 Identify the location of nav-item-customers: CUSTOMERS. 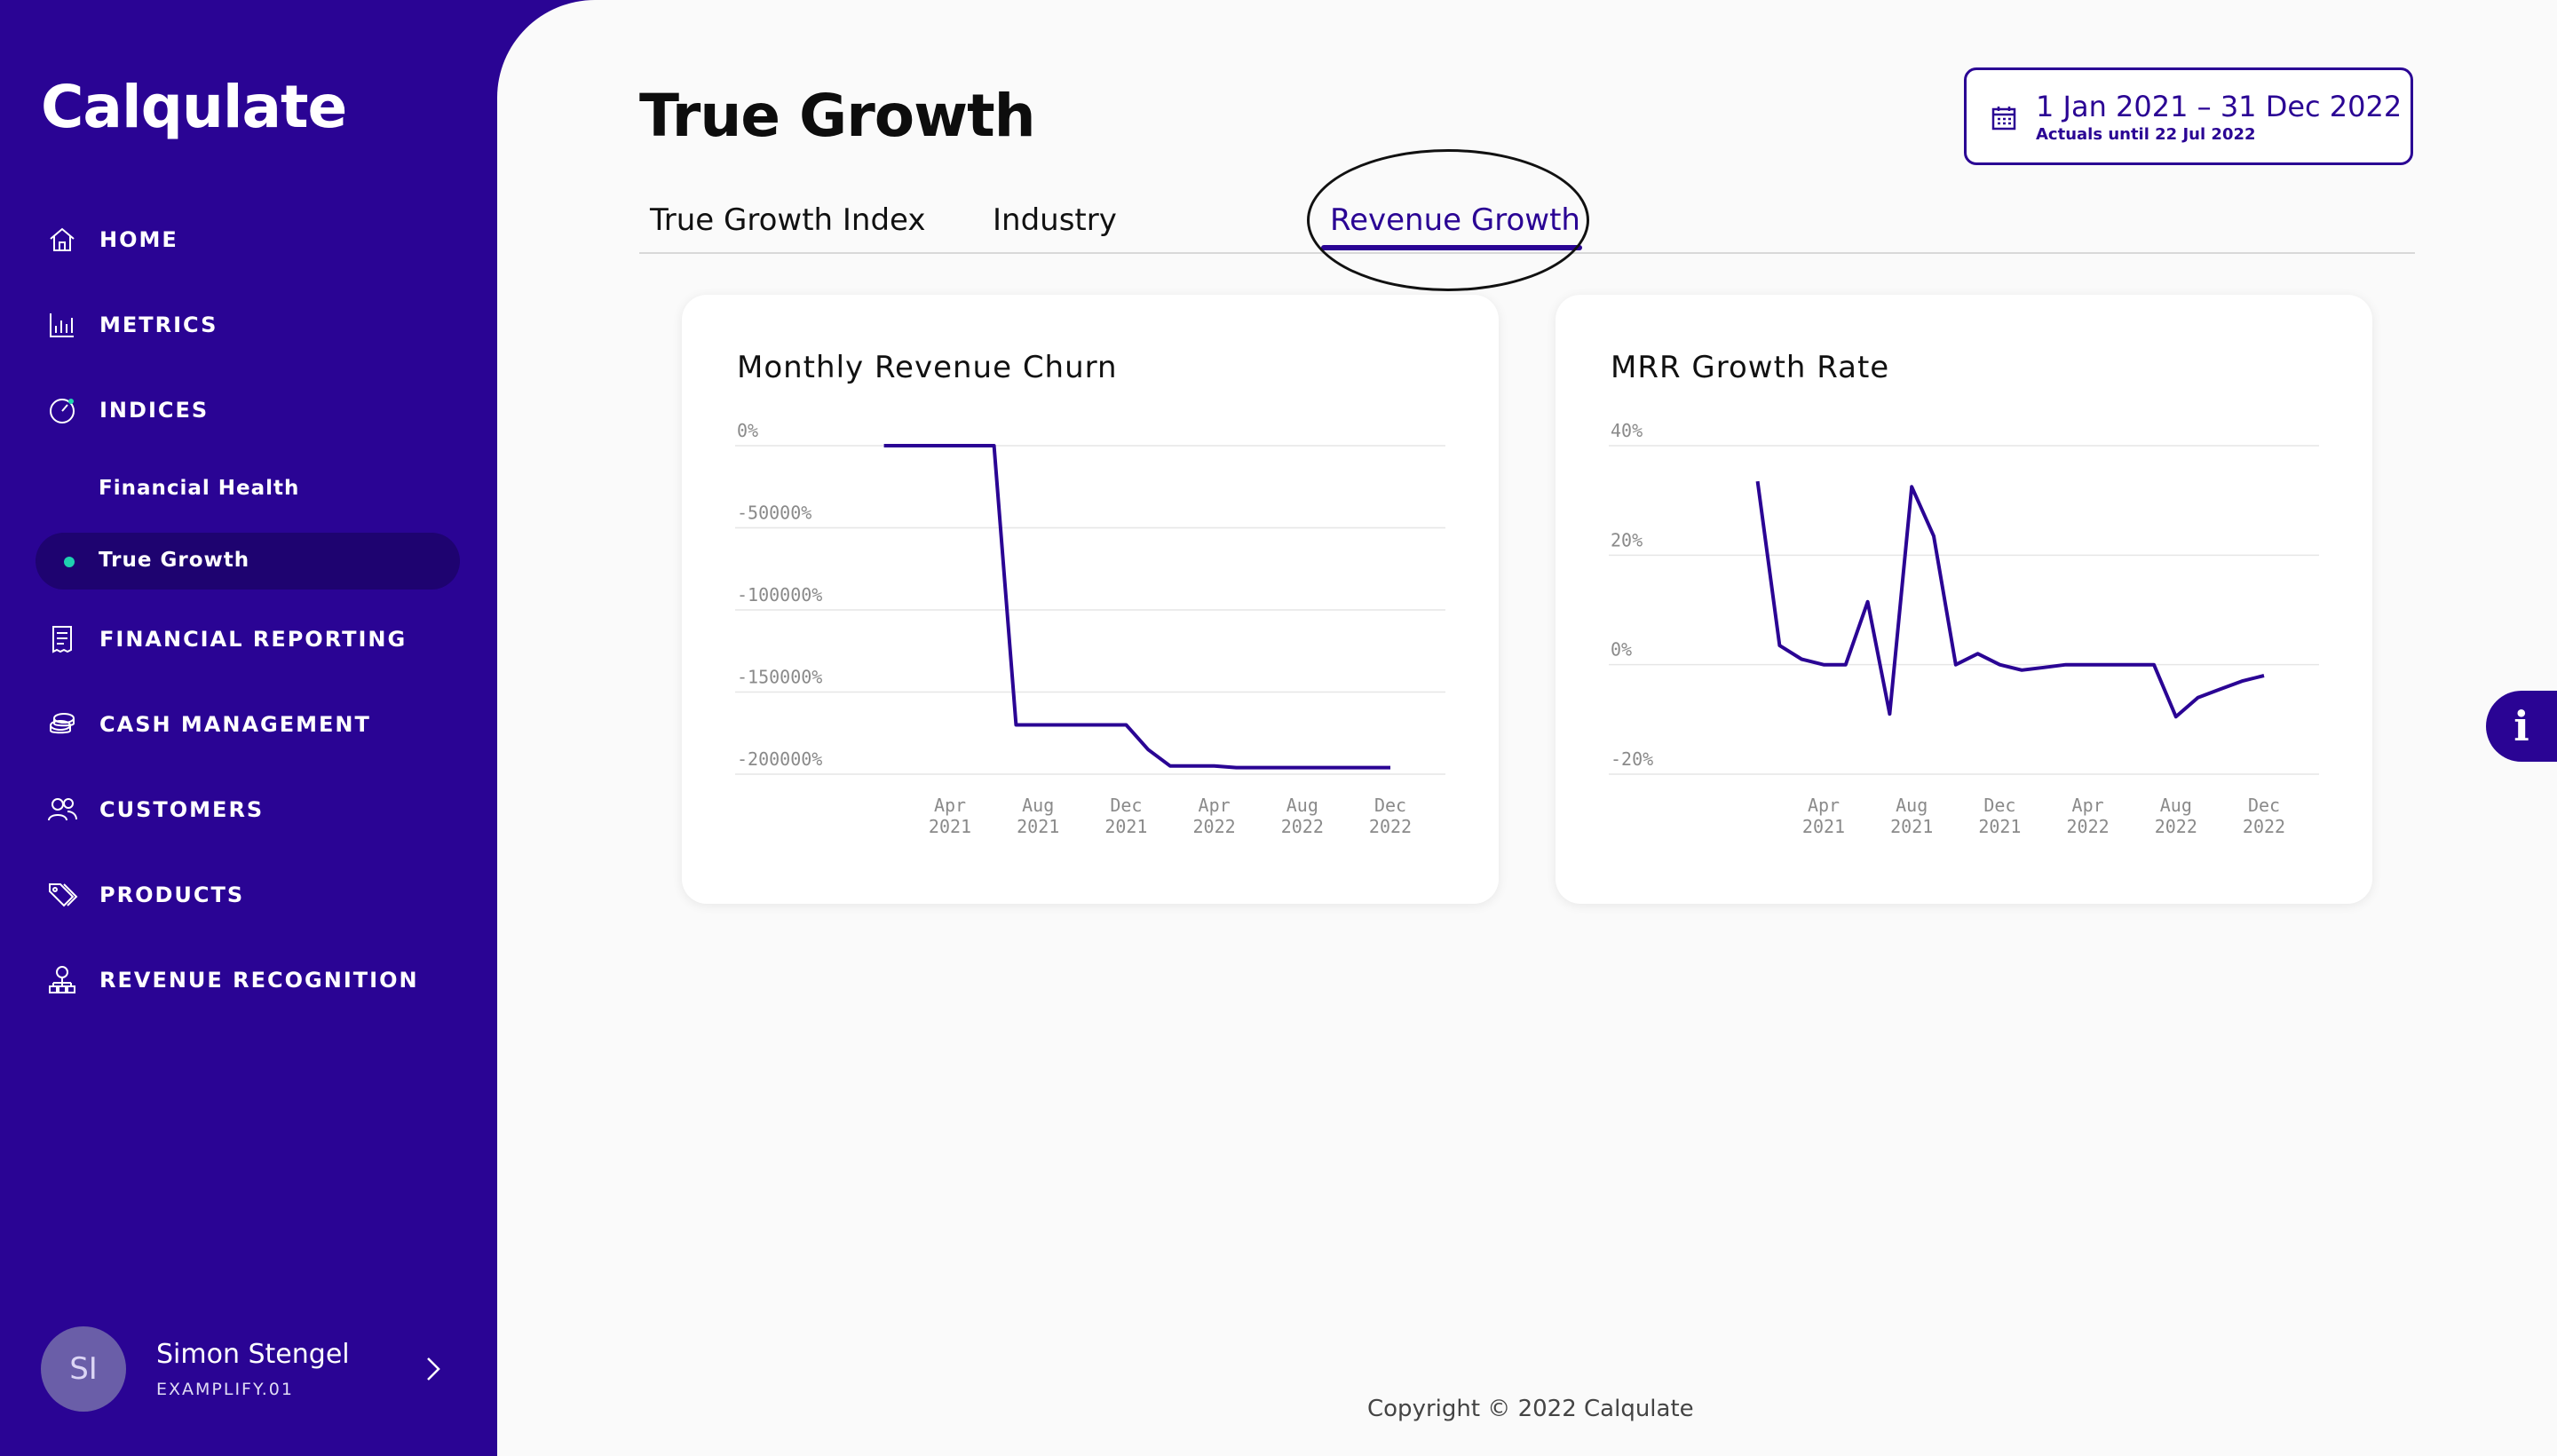
(154, 809).